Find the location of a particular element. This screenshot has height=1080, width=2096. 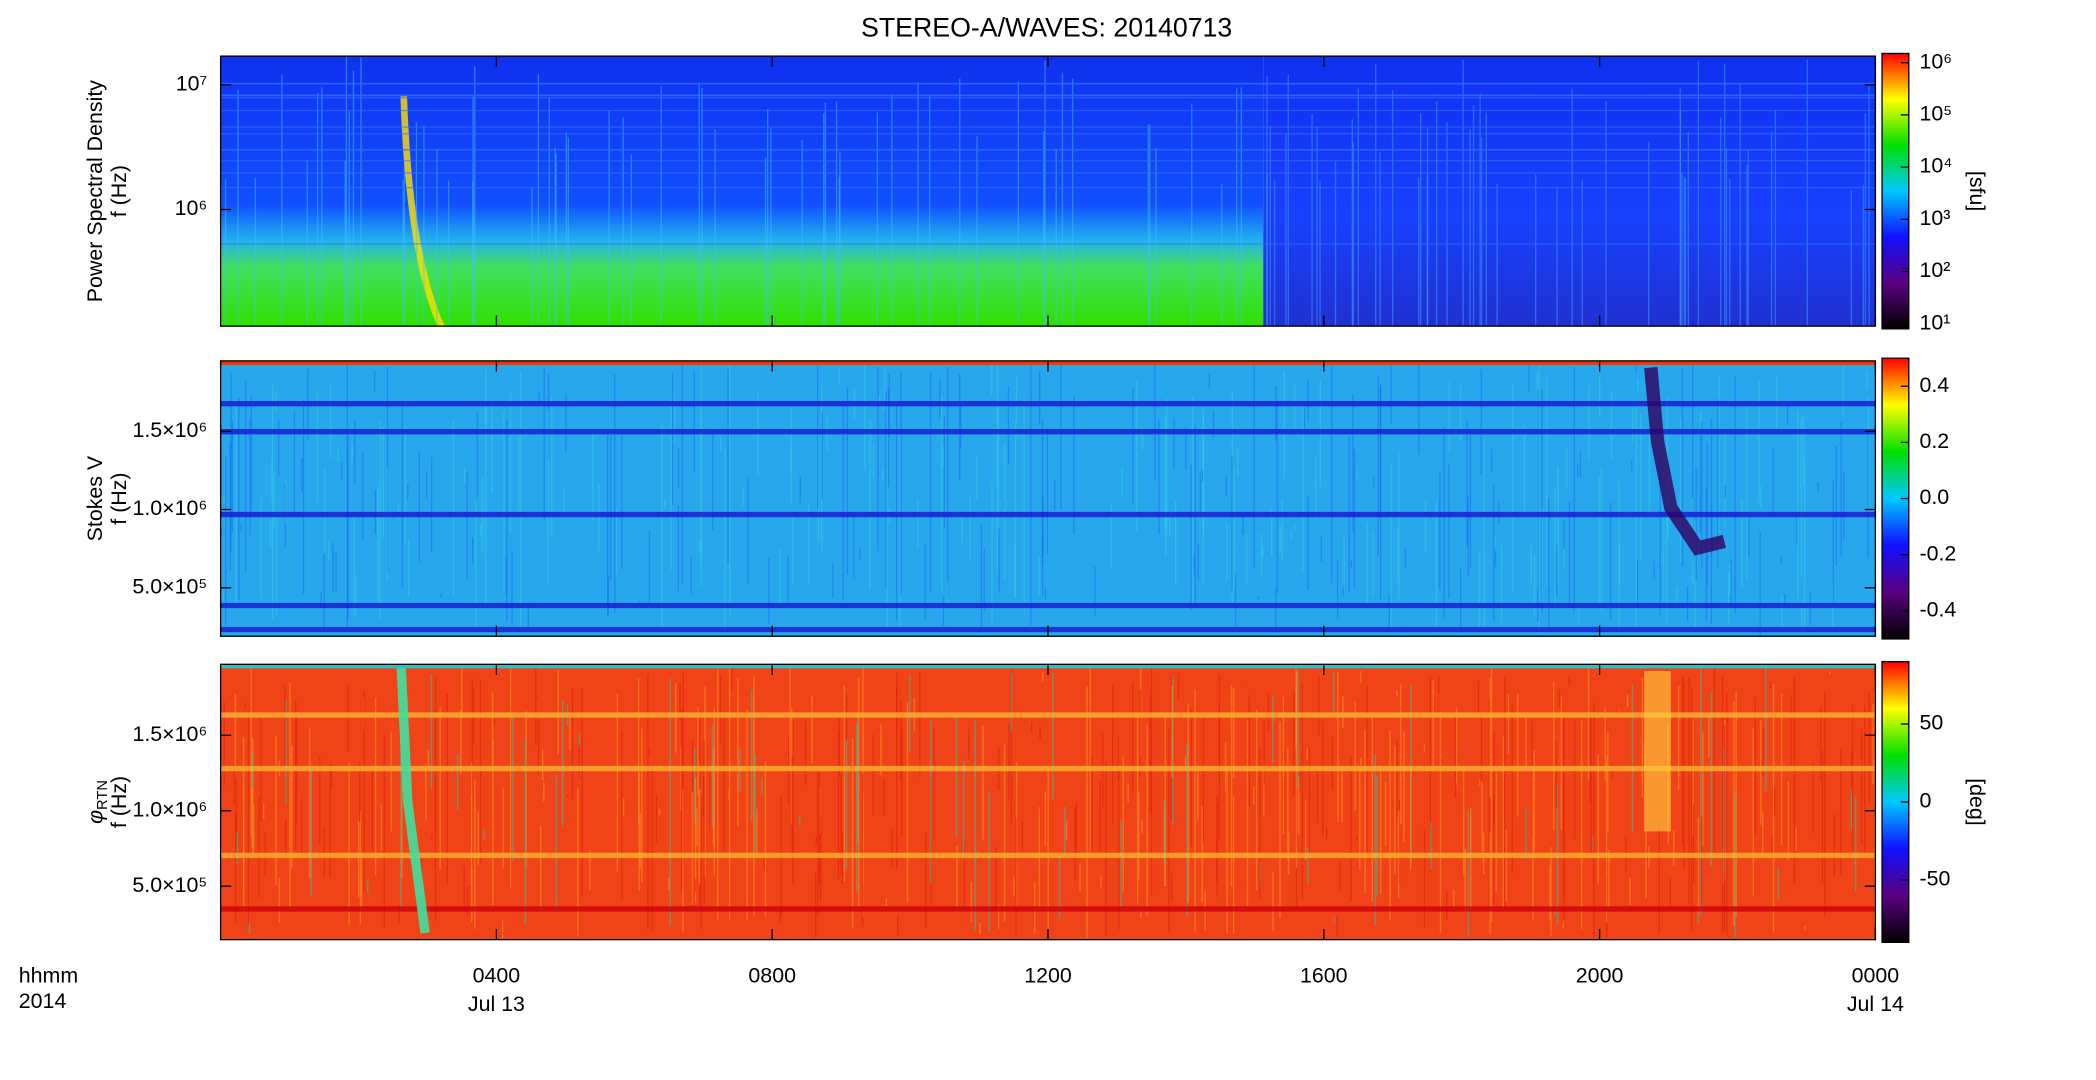

colorbar-tick-label: 10⁴ is located at coordinates (1935, 166).